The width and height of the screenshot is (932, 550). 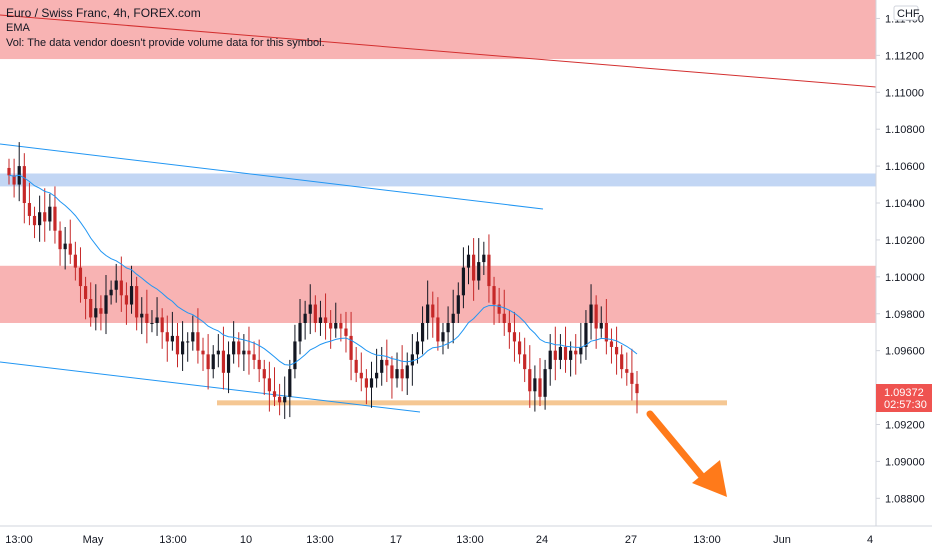 I want to click on ema-label: EMA, so click(x=18, y=28).